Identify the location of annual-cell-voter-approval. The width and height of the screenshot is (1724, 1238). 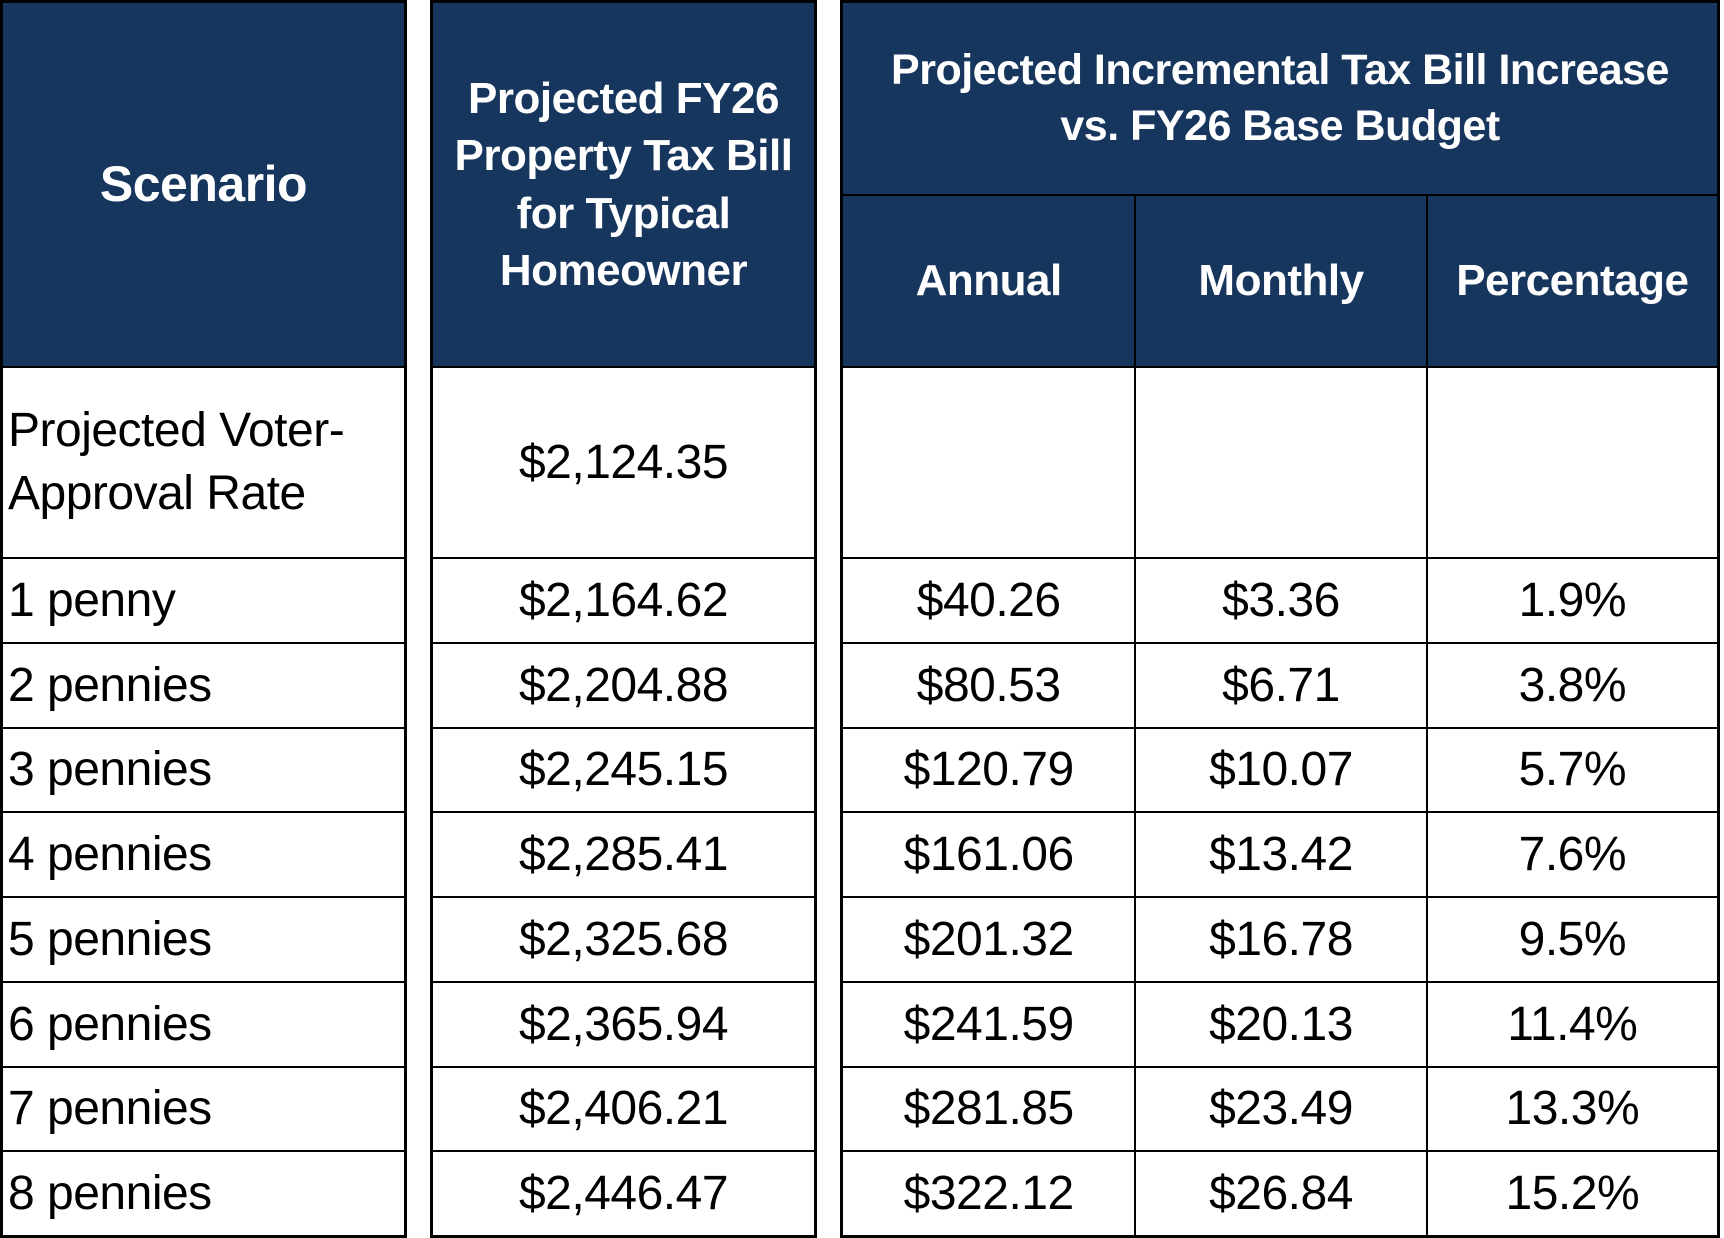
(989, 461).